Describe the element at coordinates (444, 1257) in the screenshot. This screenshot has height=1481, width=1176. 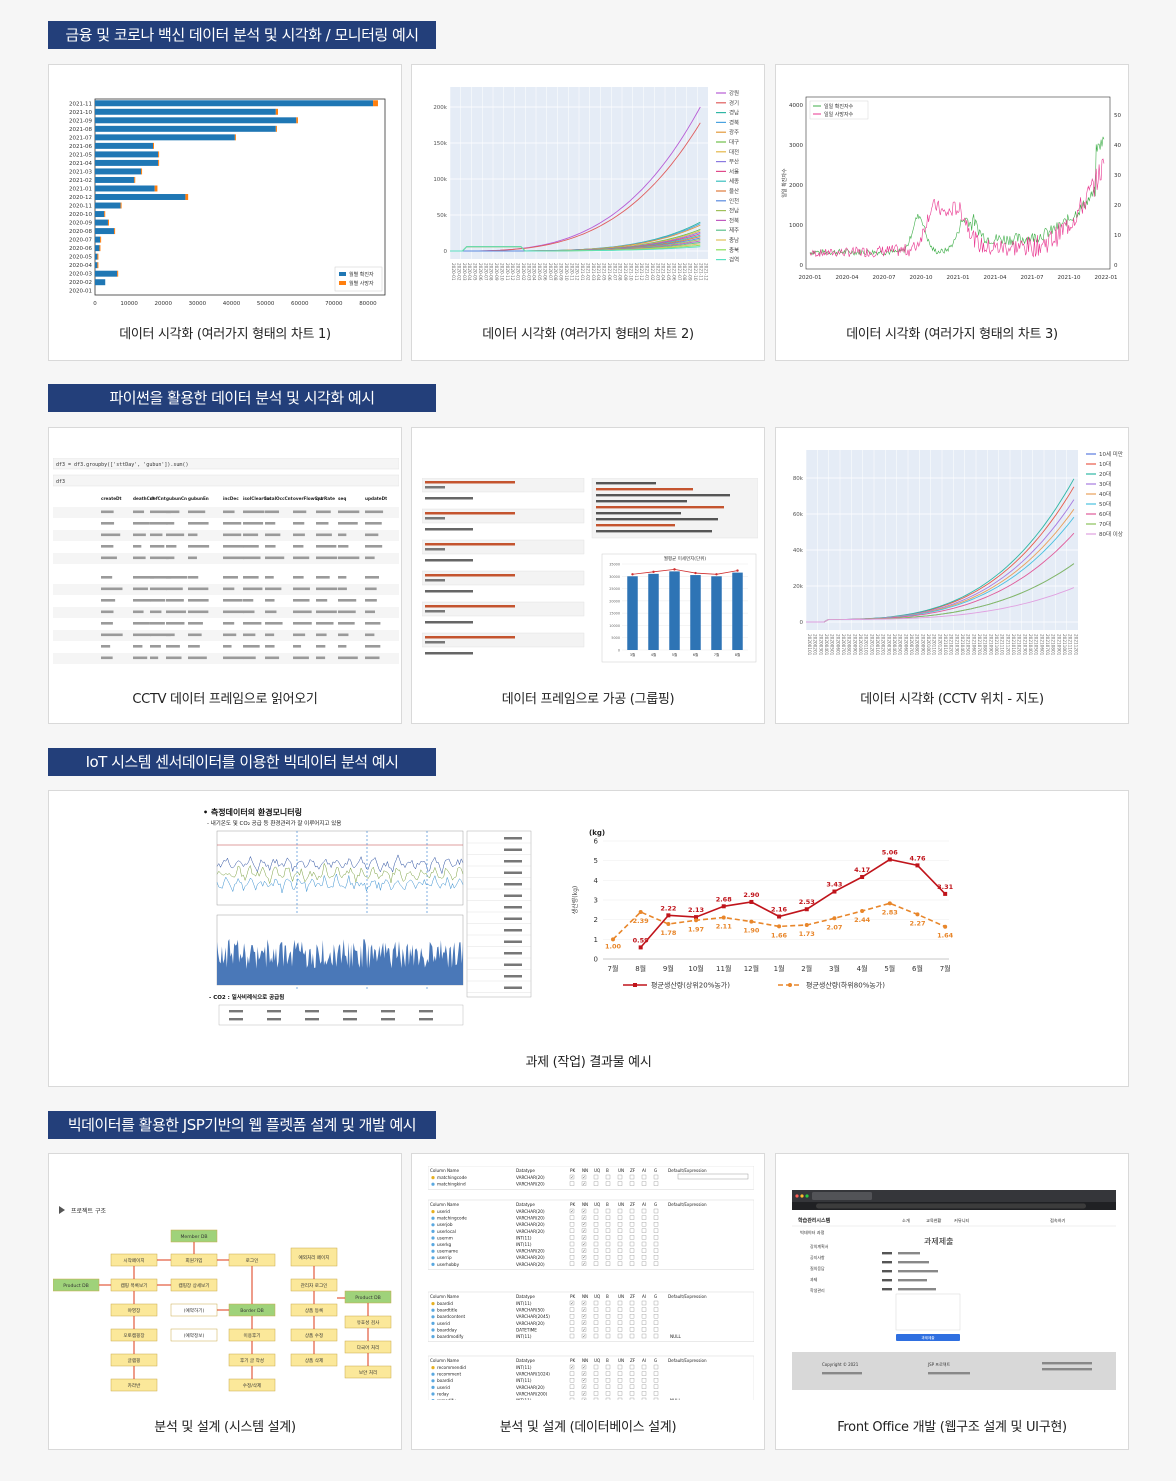
I see `column-name: userrip` at that location.